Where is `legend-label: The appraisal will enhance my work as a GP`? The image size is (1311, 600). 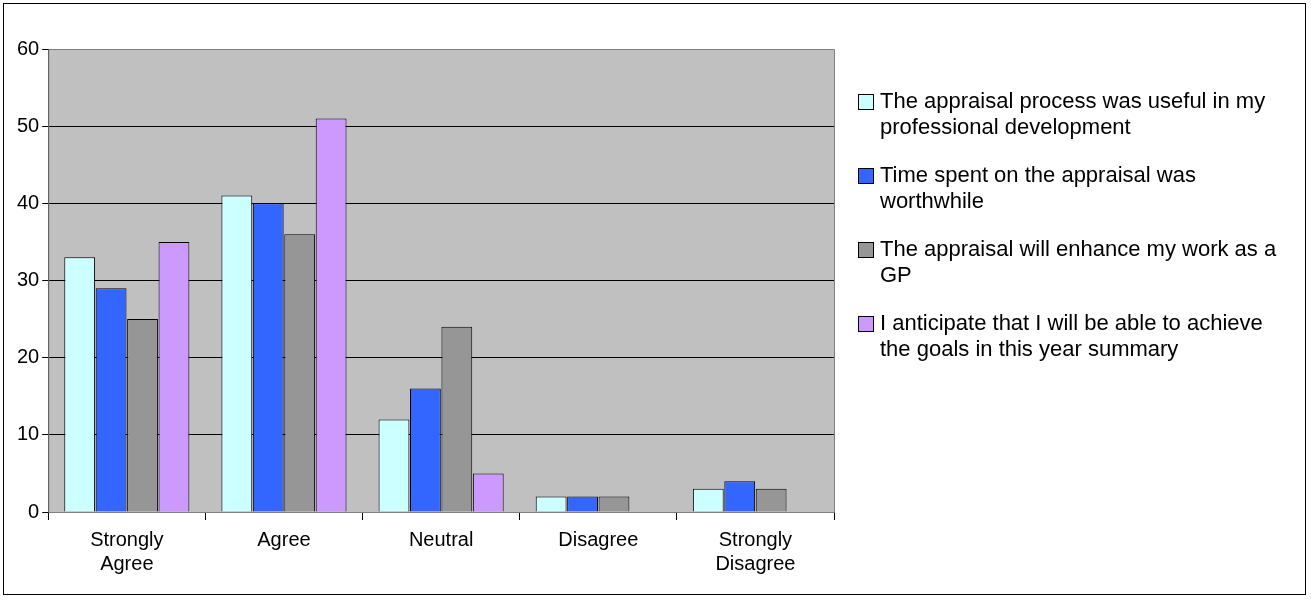
legend-label: The appraisal will enhance my work as a GP is located at coordinates (1079, 262).